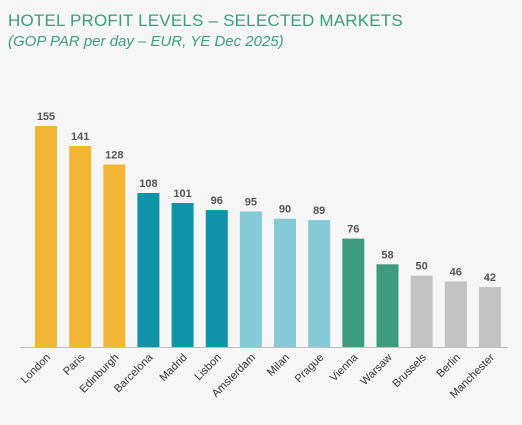  I want to click on category-label-brussels: Brussels, so click(409, 370).